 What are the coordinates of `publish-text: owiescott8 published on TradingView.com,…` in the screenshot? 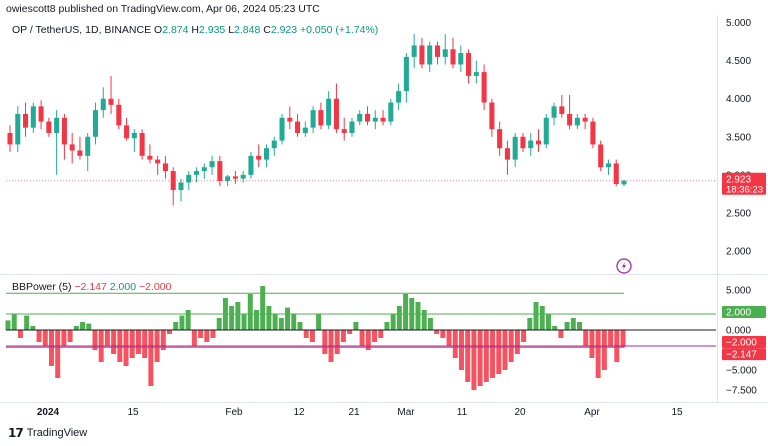 It's located at (163, 9).